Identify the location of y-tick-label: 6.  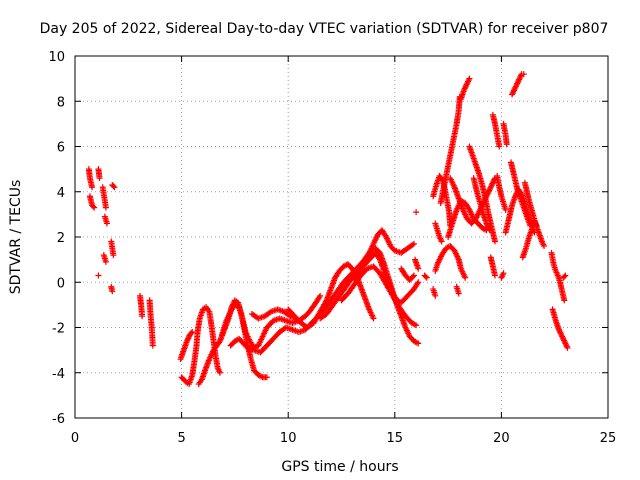
(61, 148).